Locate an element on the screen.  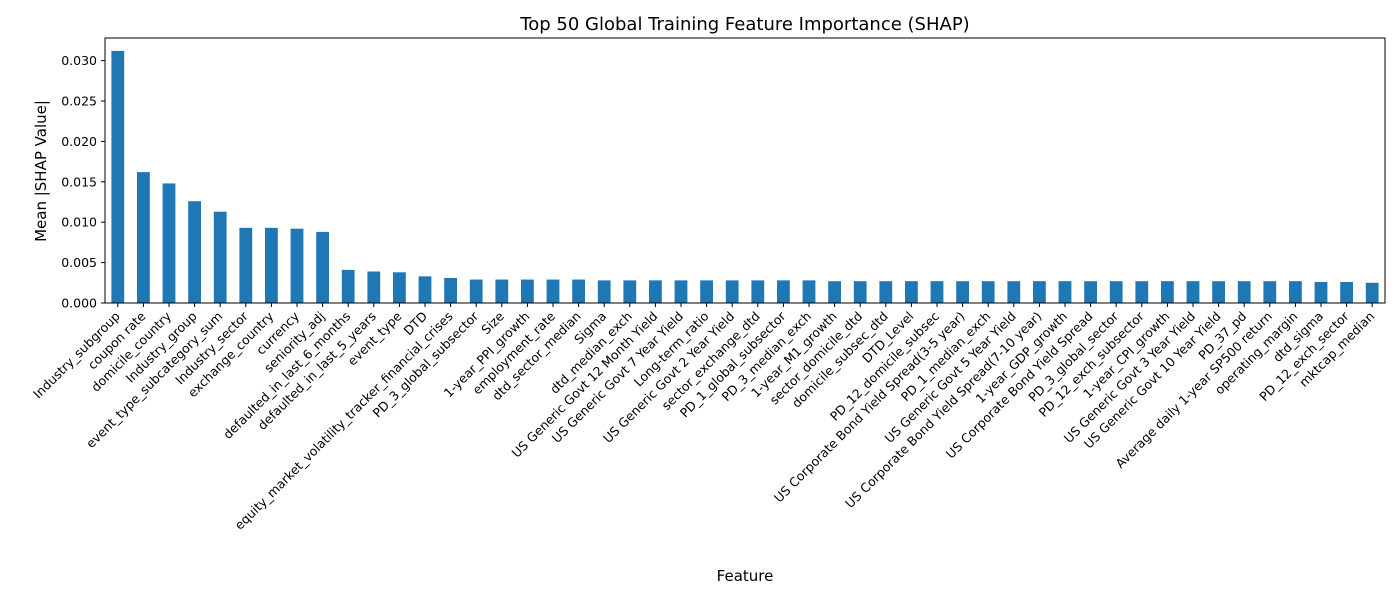
y-tick-label: 0.005 is located at coordinates (79, 262).